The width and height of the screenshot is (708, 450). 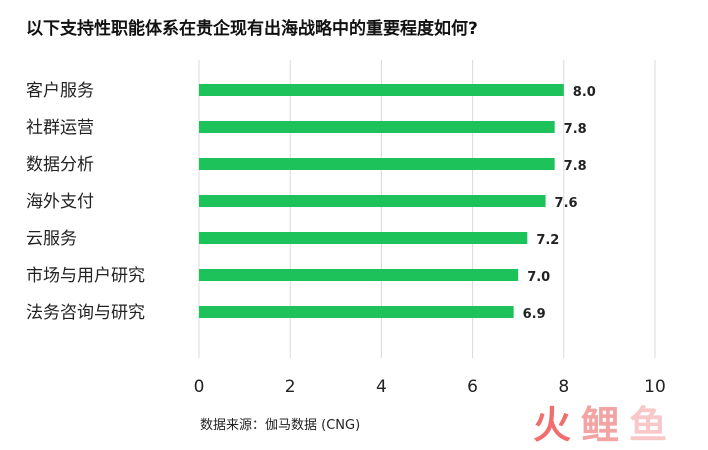 I want to click on x-tick-labels: 0 2 4 6 8 10, so click(x=430, y=387).